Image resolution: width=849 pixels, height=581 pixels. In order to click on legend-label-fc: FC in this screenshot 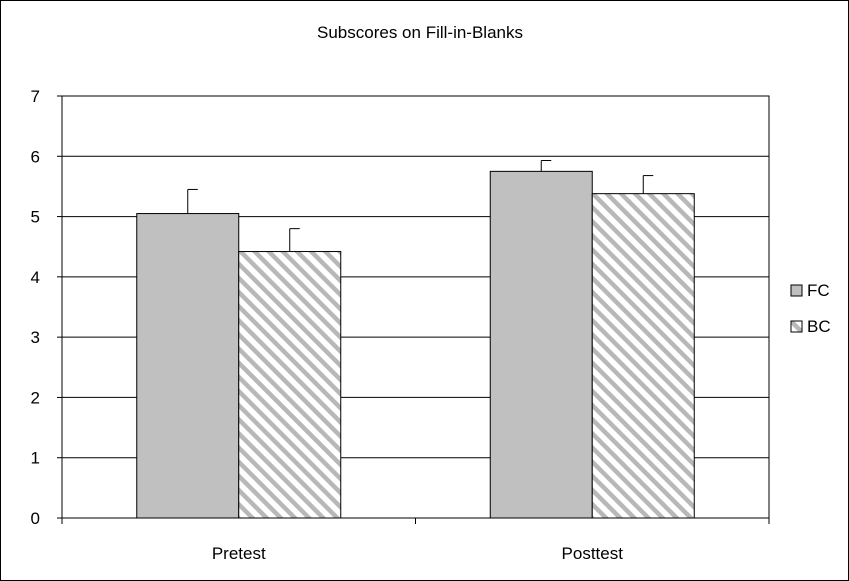, I will do `click(818, 290)`.